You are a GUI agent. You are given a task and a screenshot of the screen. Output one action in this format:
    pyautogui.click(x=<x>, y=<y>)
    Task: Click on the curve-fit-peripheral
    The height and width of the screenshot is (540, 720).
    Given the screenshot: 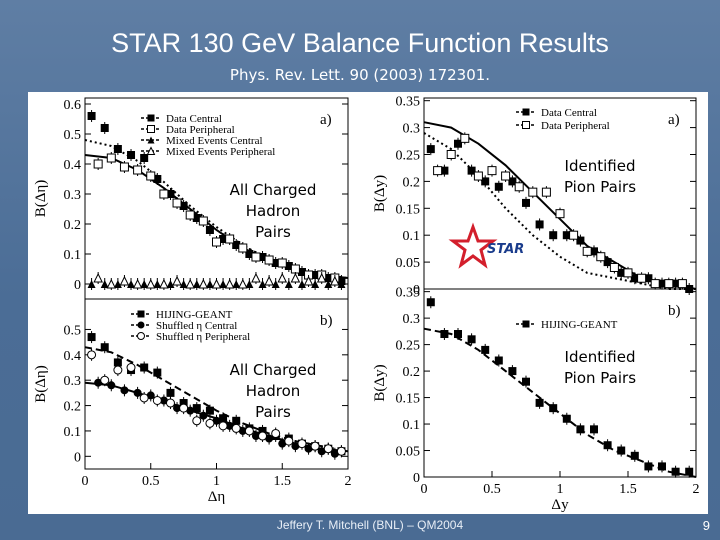 What is the action you would take?
    pyautogui.click(x=559, y=211)
    